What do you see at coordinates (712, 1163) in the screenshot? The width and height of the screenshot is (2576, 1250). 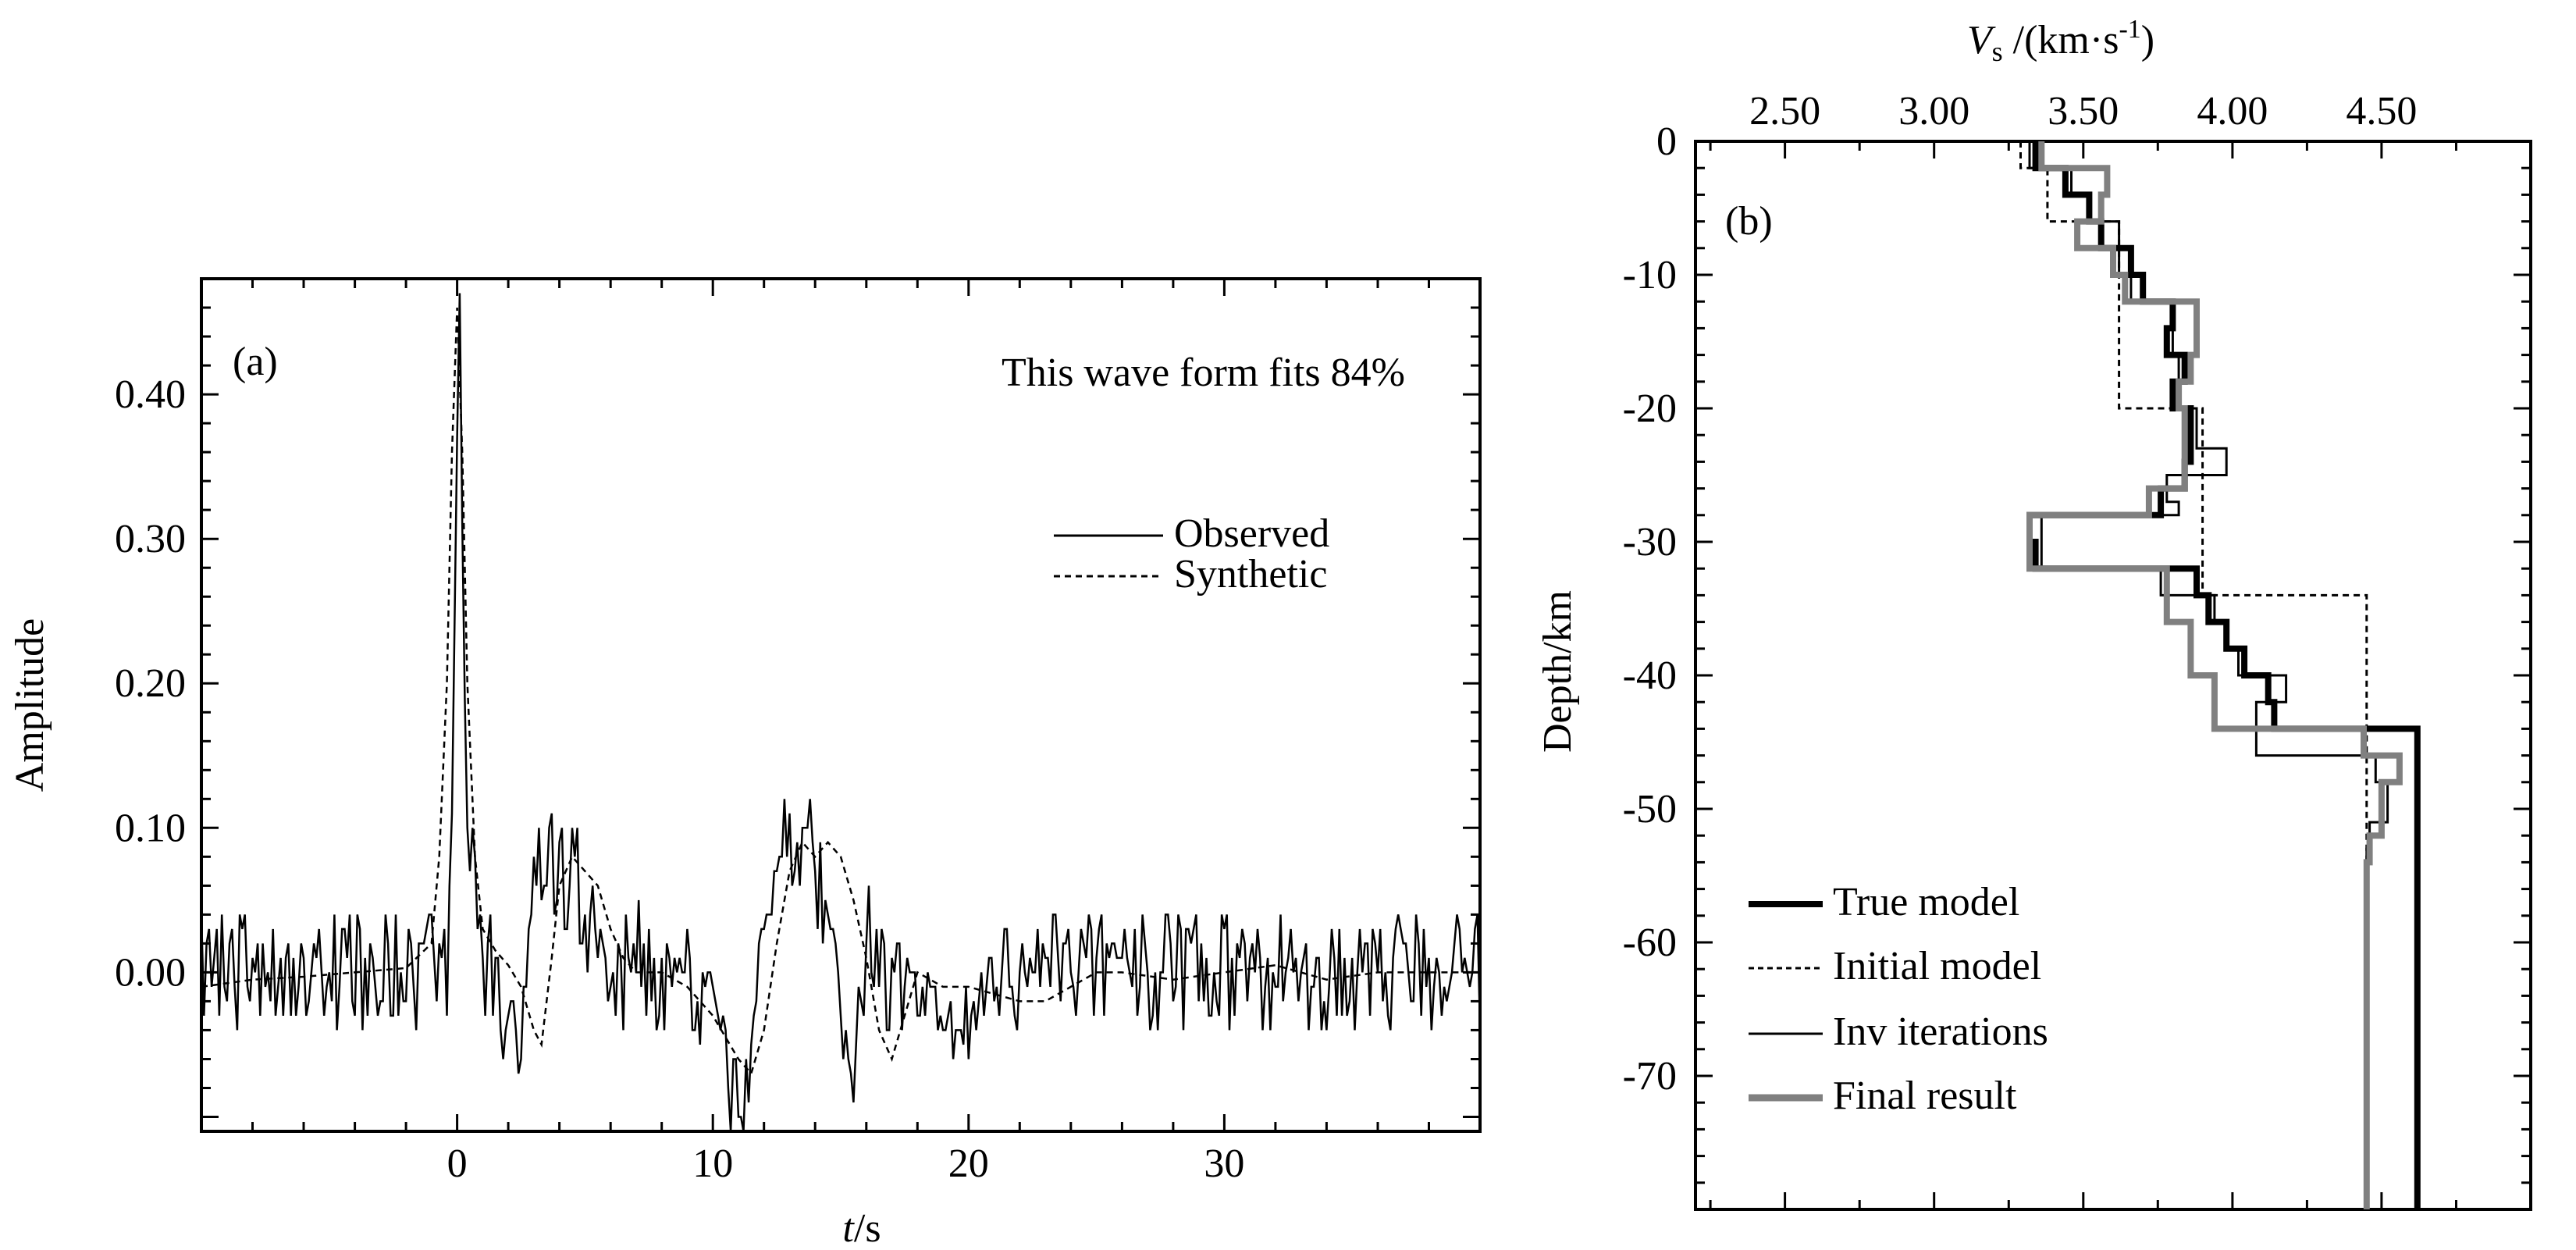 I see `x-tick-label: 10` at bounding box center [712, 1163].